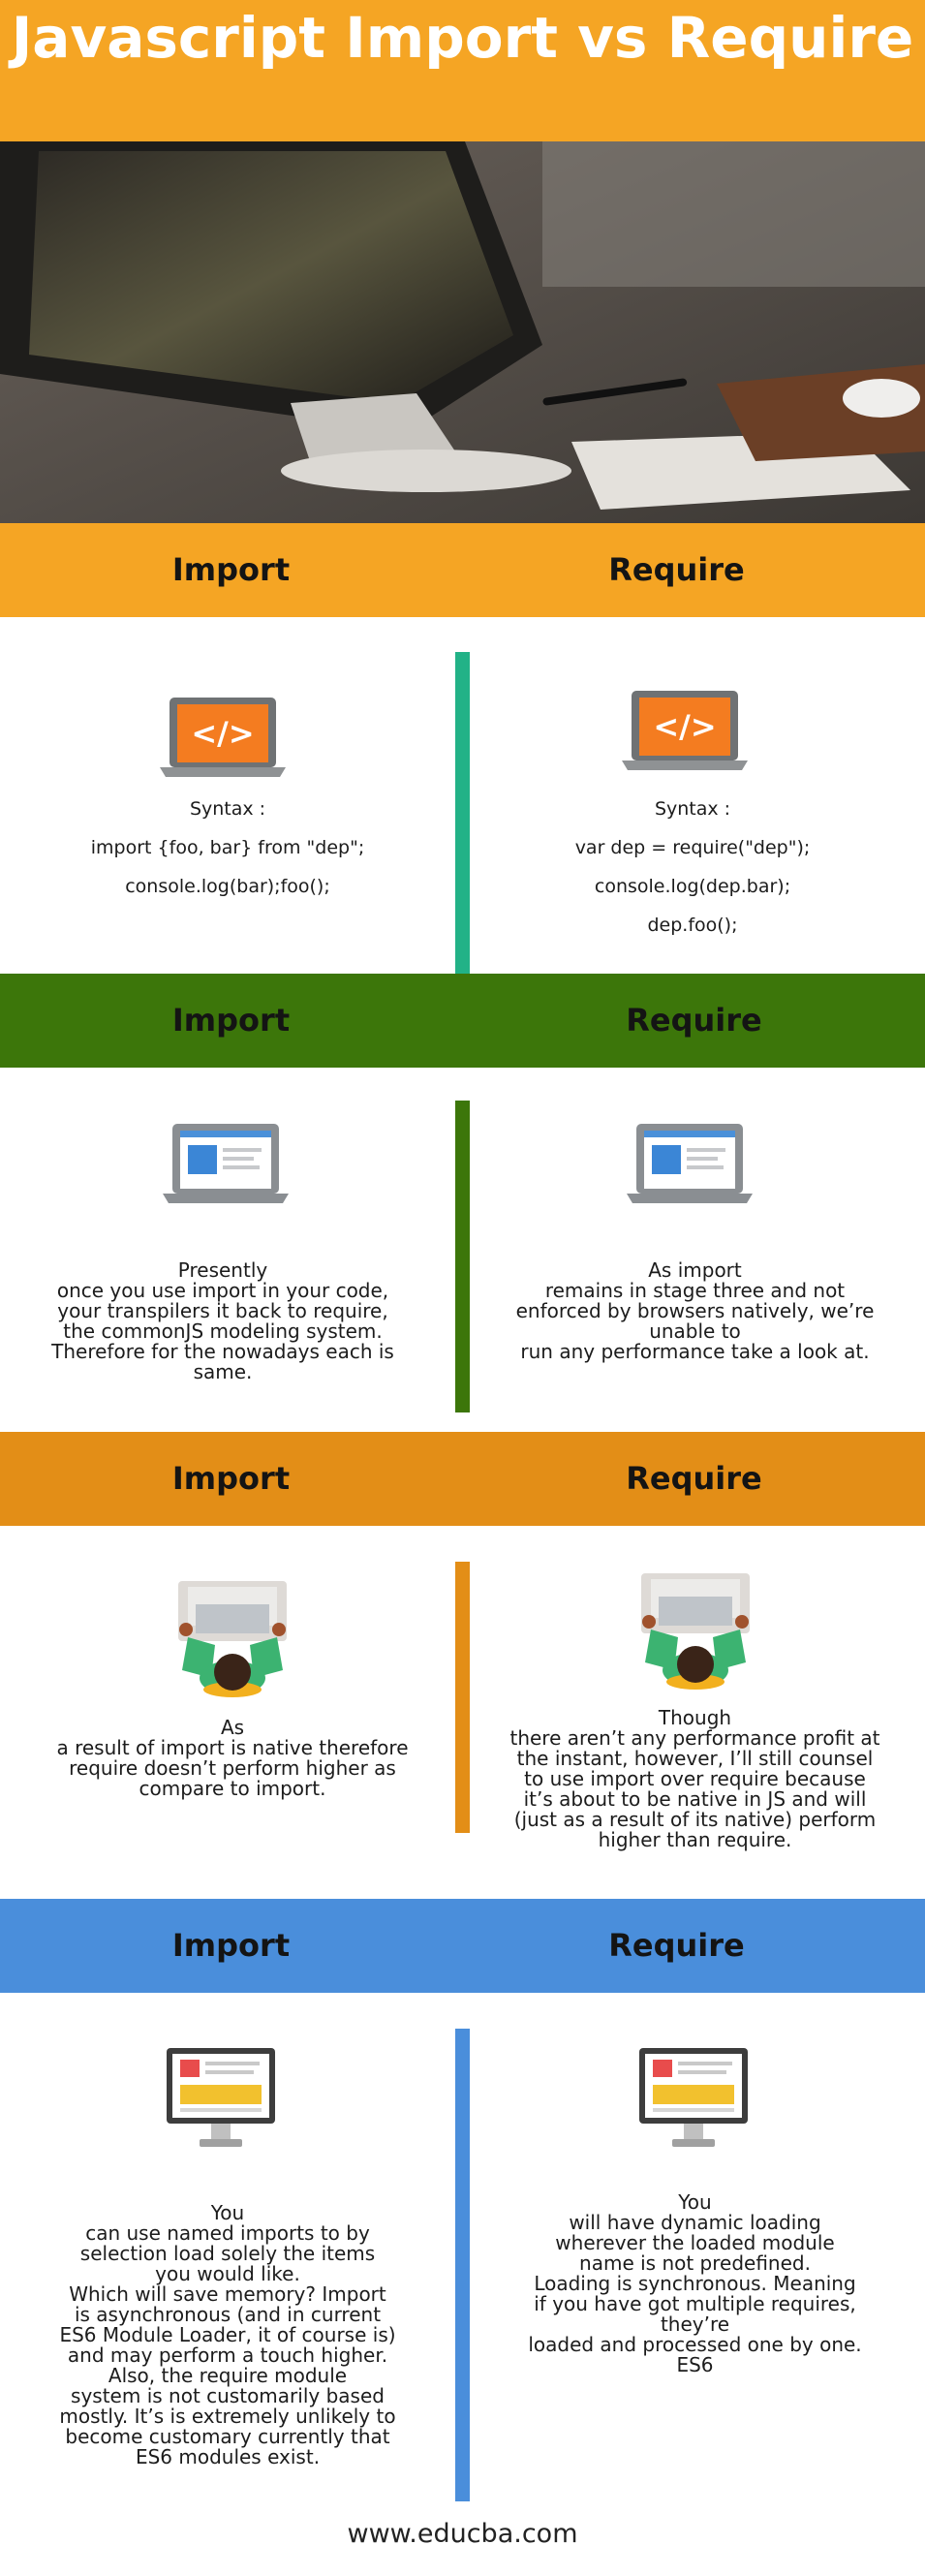 This screenshot has height=2576, width=925. Describe the element at coordinates (462, 332) in the screenshot. I see `hero-image` at that location.